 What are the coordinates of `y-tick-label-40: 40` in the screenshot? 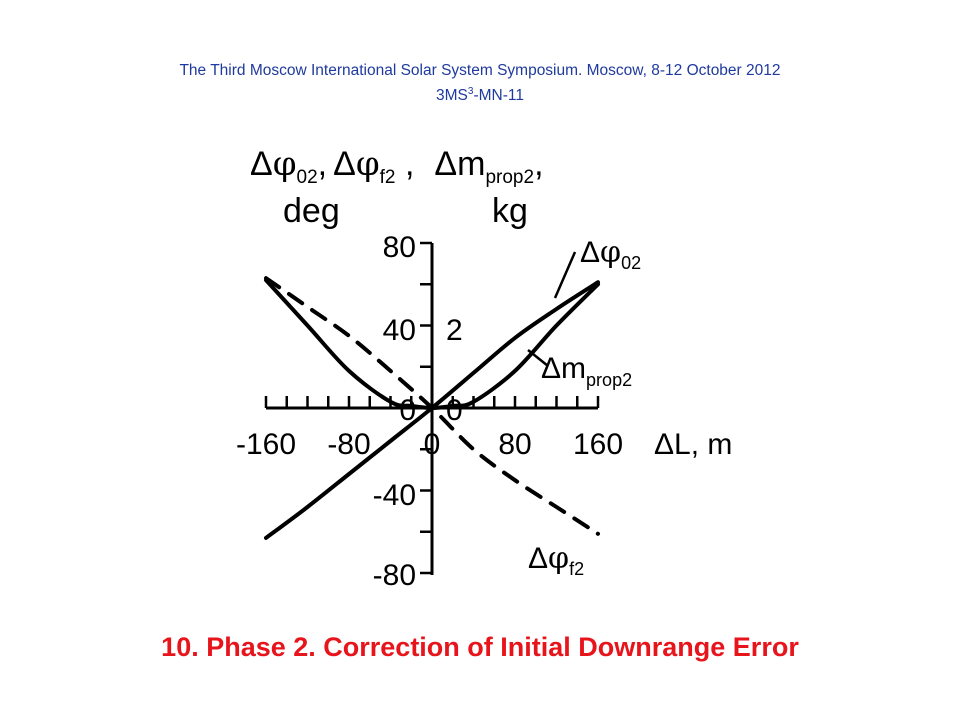 It's located at (399, 330).